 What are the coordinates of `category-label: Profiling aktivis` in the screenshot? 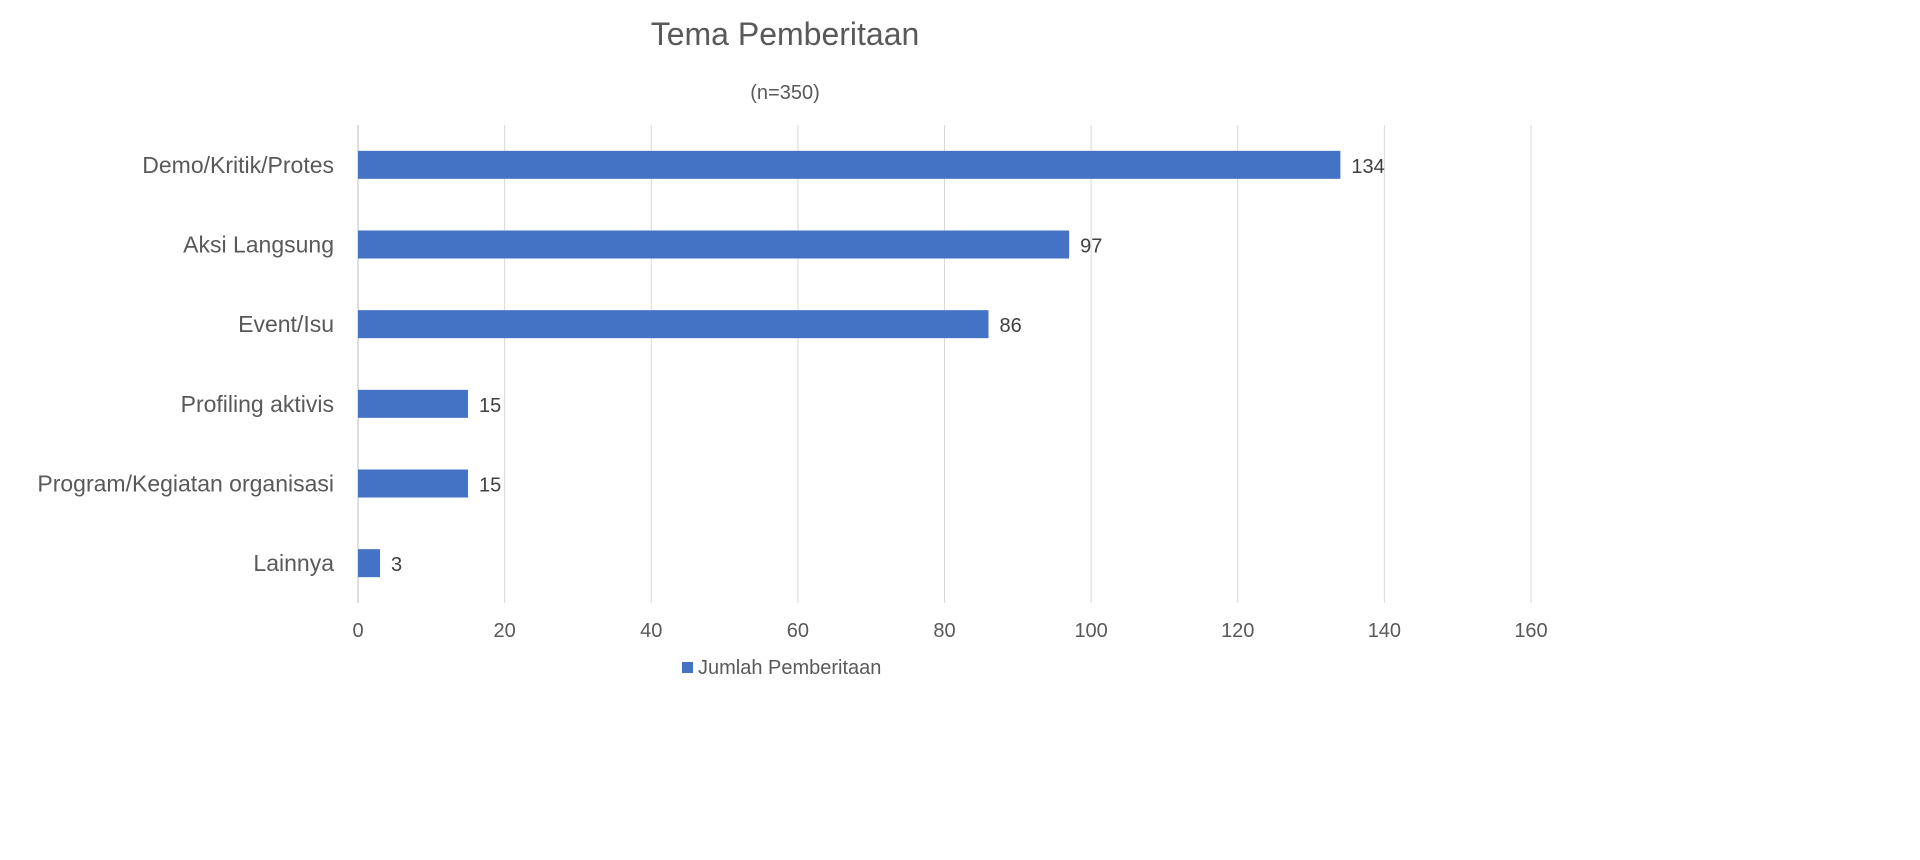 It's located at (257, 404).